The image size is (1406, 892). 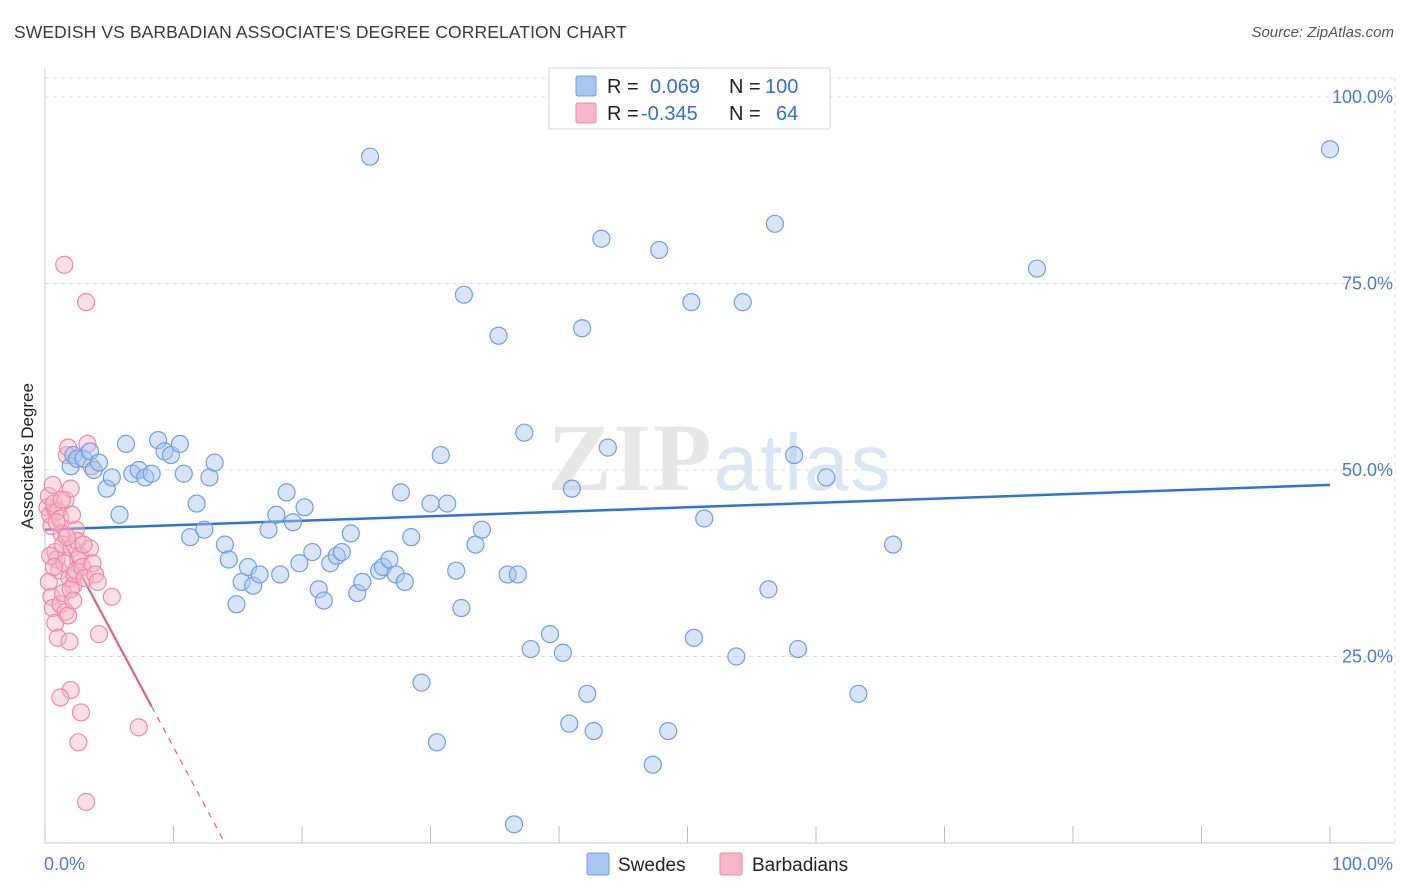 What do you see at coordinates (1367, 284) in the screenshot?
I see `y-tick-label: 75.0%` at bounding box center [1367, 284].